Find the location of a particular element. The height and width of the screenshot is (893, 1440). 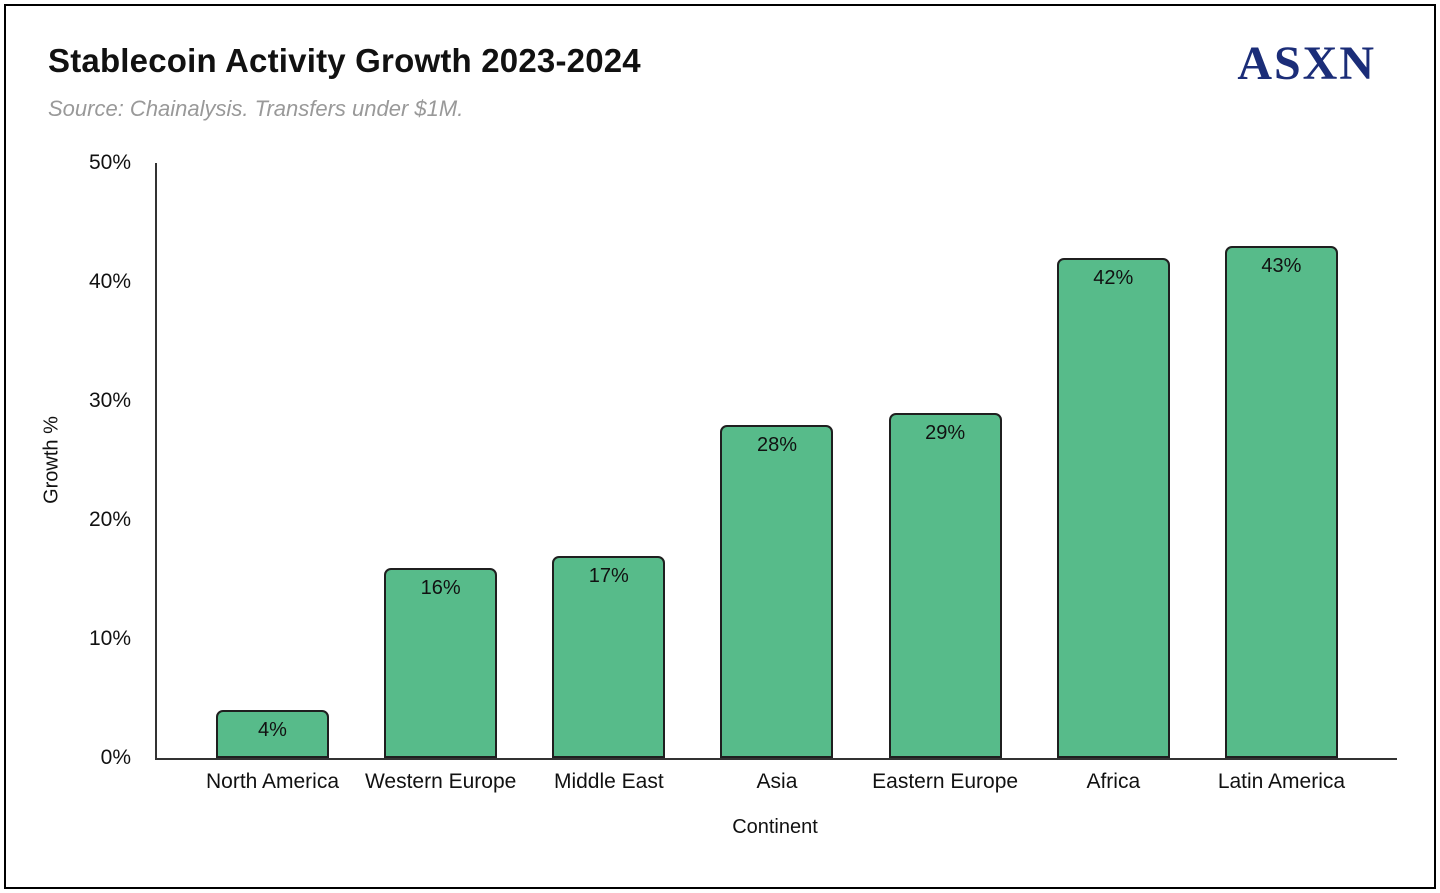

bar-asia: 28% is located at coordinates (777, 591).